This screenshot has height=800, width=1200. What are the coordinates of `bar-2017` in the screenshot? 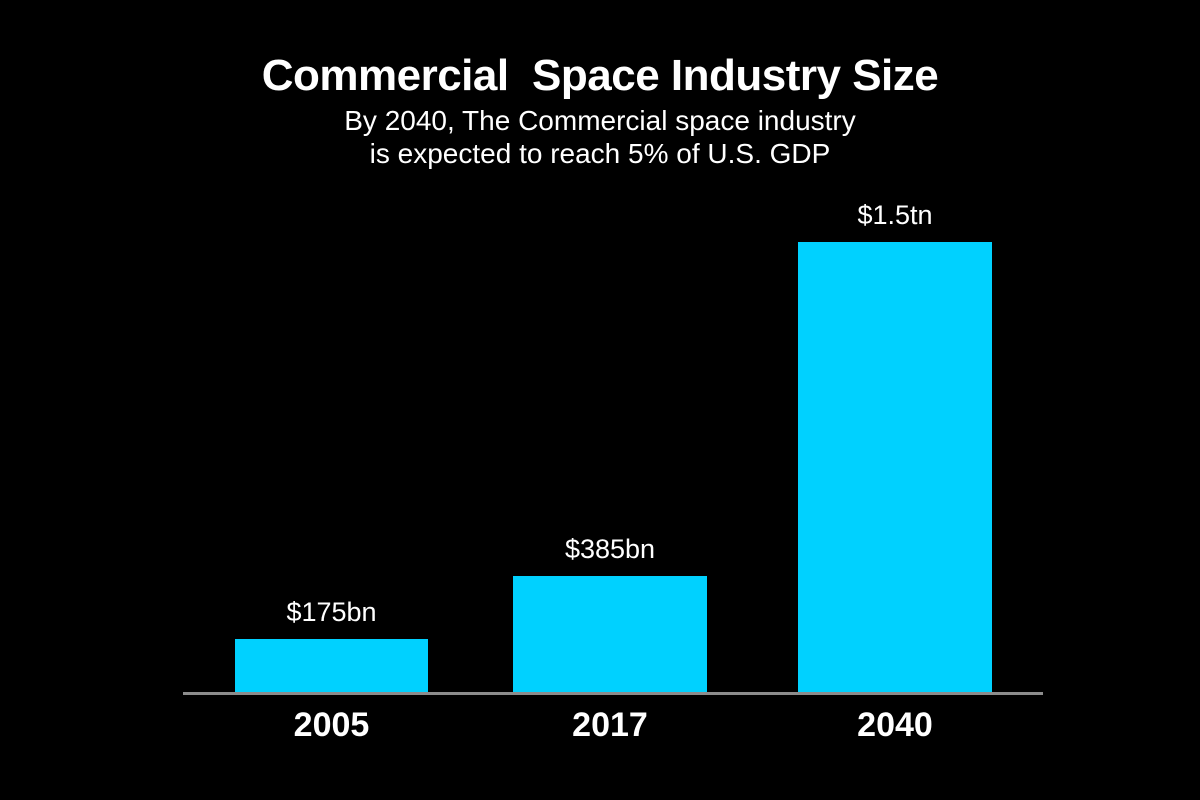 It's located at (610, 634).